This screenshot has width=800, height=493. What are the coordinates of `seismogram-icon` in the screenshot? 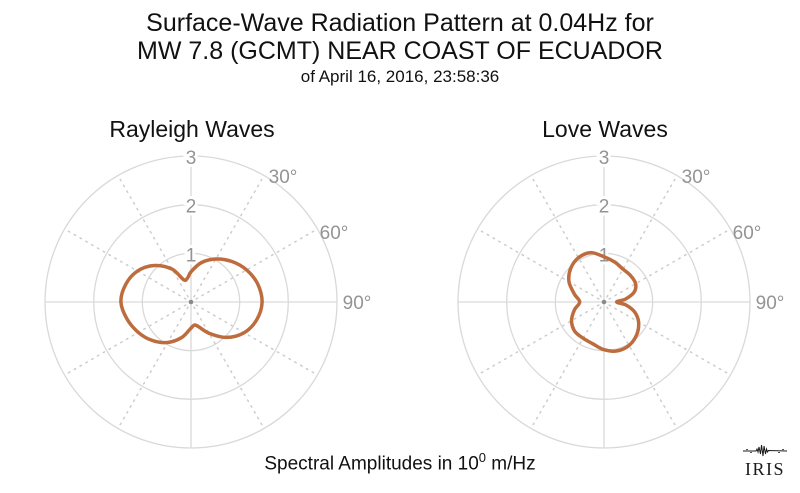 It's located at (765, 450).